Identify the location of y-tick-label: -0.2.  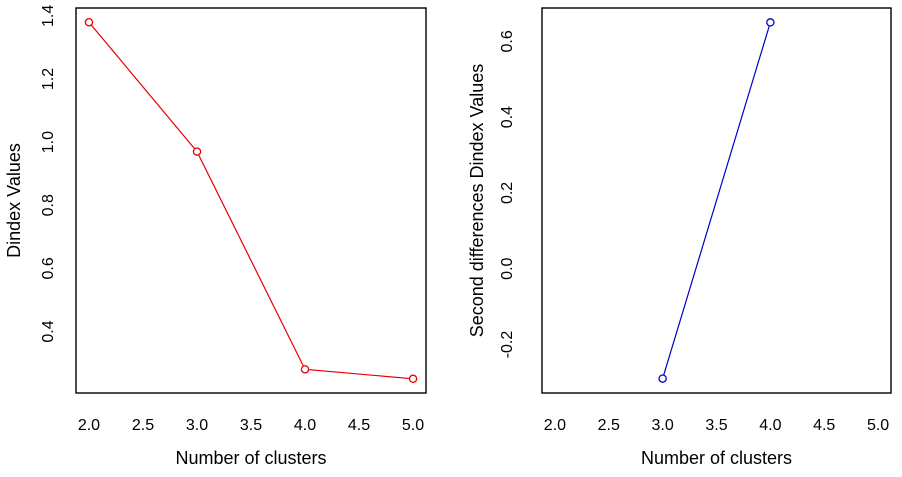
(507, 345).